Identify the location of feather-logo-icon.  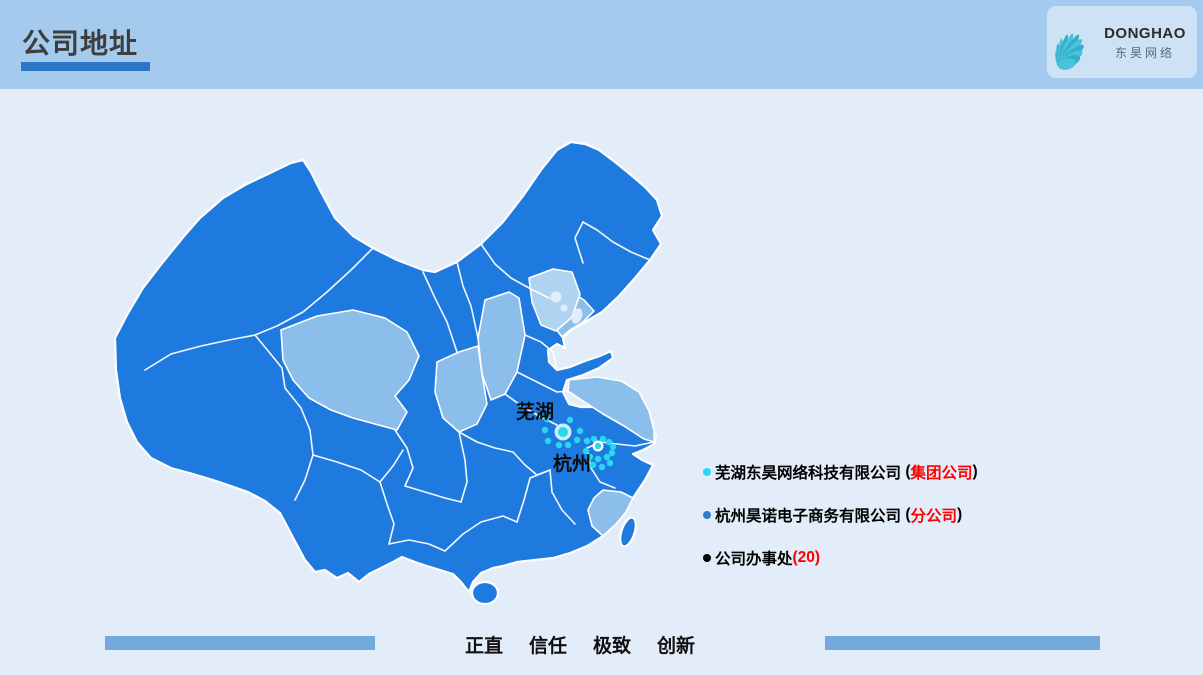
(1069, 51).